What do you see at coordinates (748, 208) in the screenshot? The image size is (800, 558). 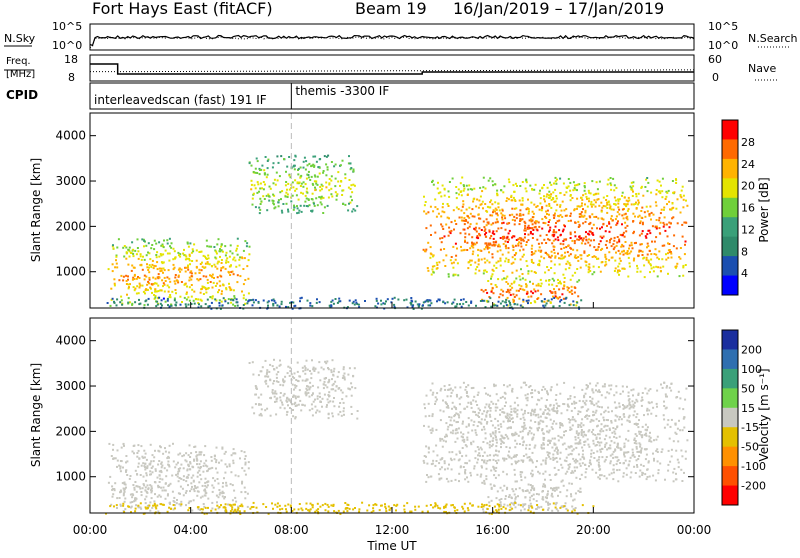 I see `colorbar-tick-label: 16` at bounding box center [748, 208].